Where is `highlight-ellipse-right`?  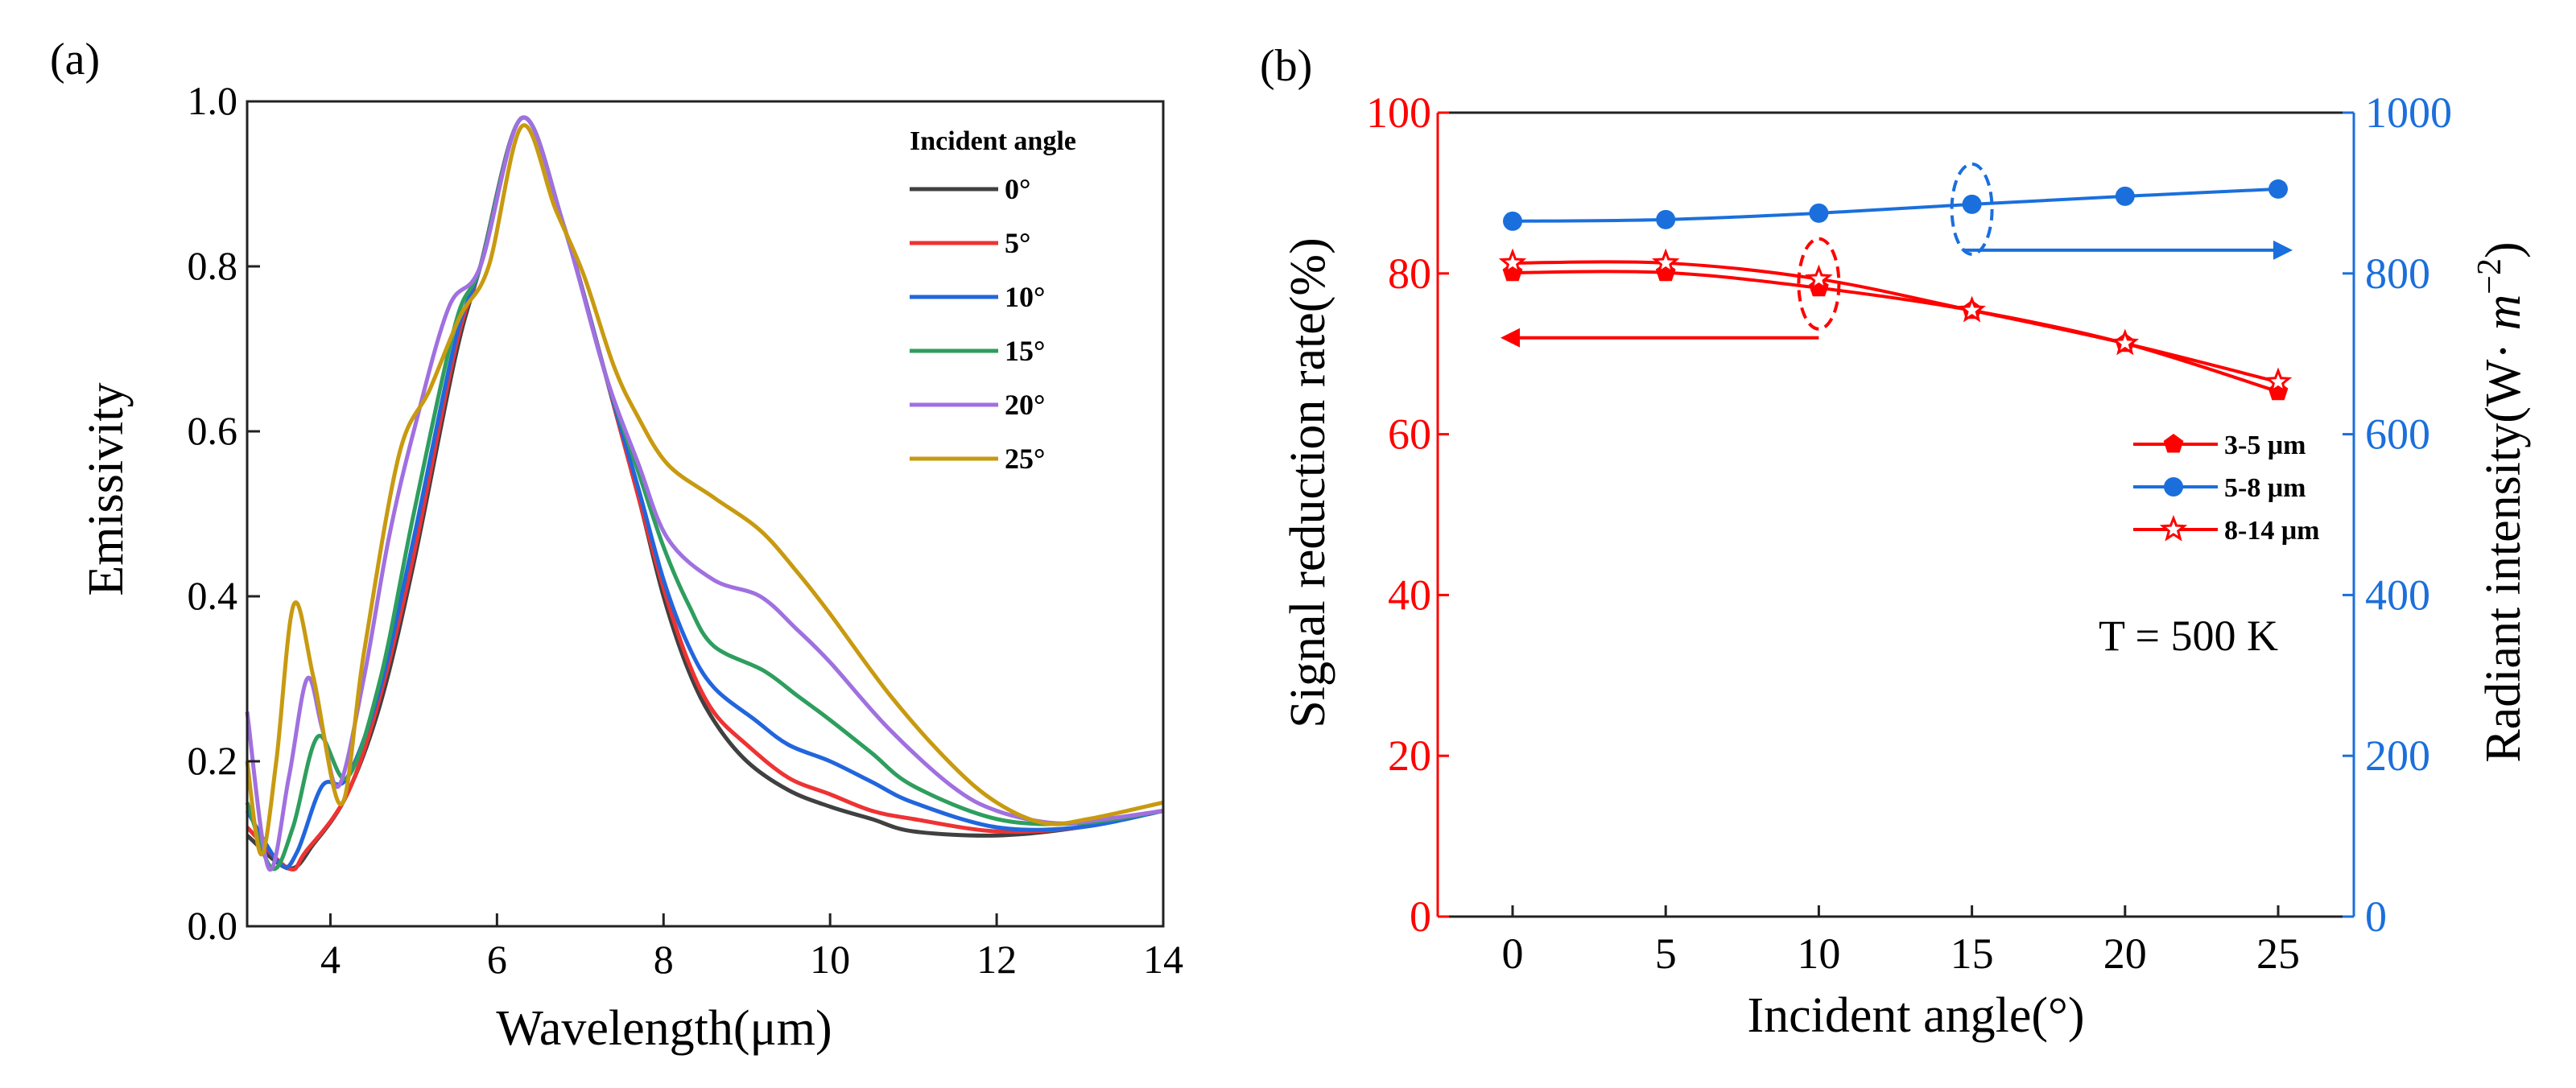
highlight-ellipse-right is located at coordinates (1972, 209).